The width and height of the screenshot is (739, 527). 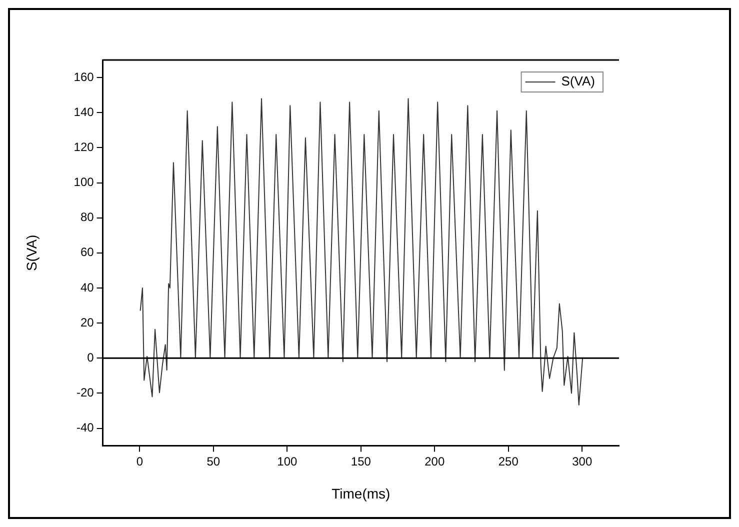 What do you see at coordinates (84, 147) in the screenshot?
I see `y-tick-label: 120` at bounding box center [84, 147].